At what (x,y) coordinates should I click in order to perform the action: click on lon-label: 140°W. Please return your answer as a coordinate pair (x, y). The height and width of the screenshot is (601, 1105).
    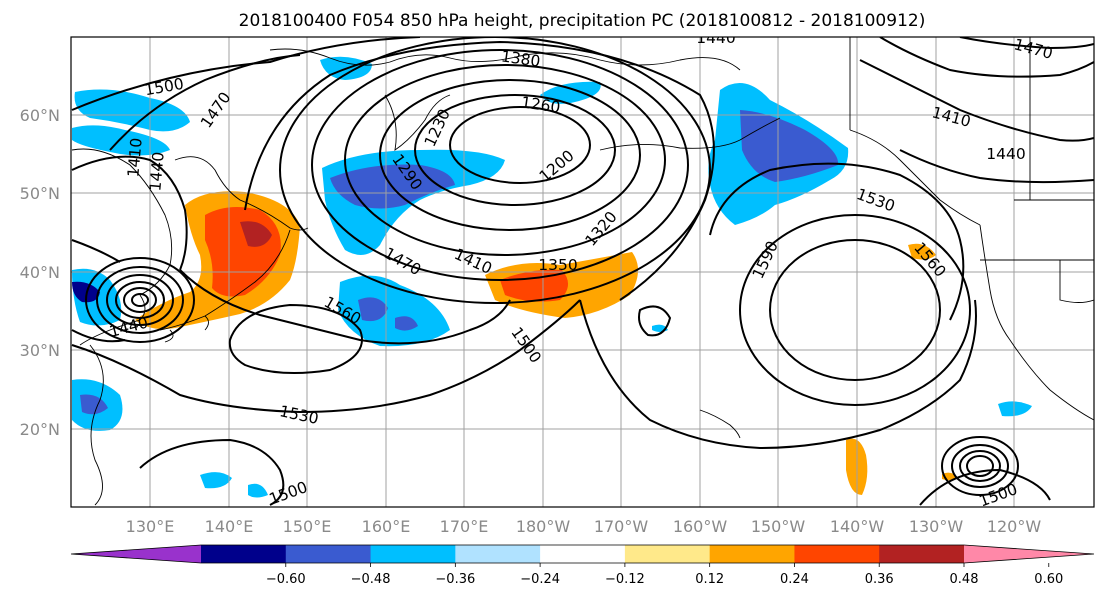
    Looking at the image, I should click on (857, 526).